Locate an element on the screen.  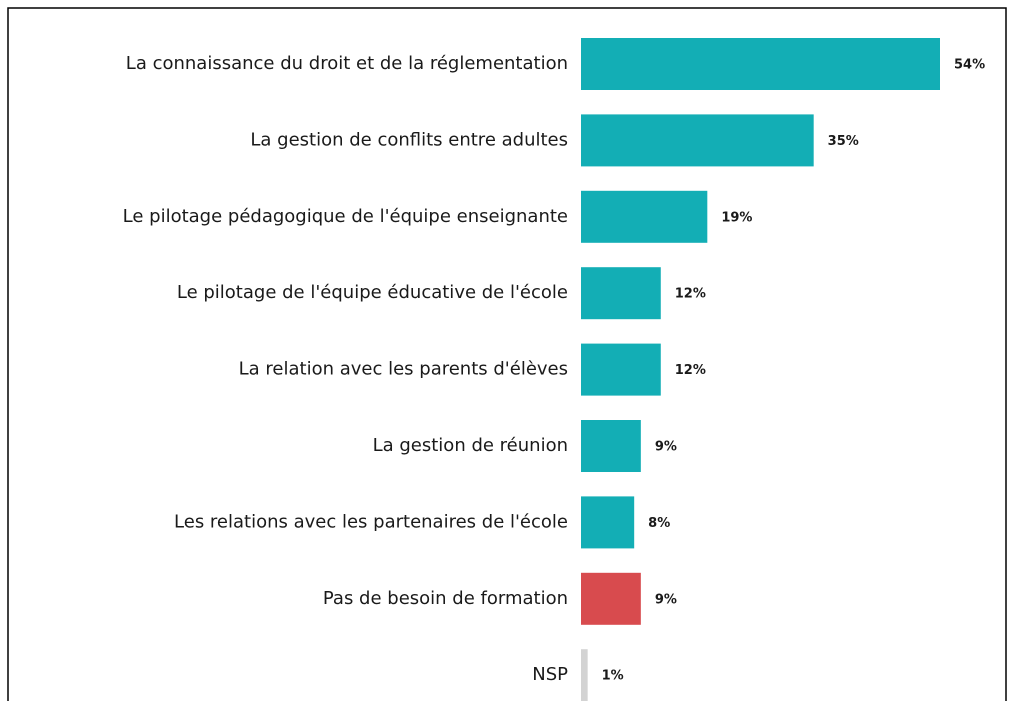
category-label: NSP is located at coordinates (550, 674).